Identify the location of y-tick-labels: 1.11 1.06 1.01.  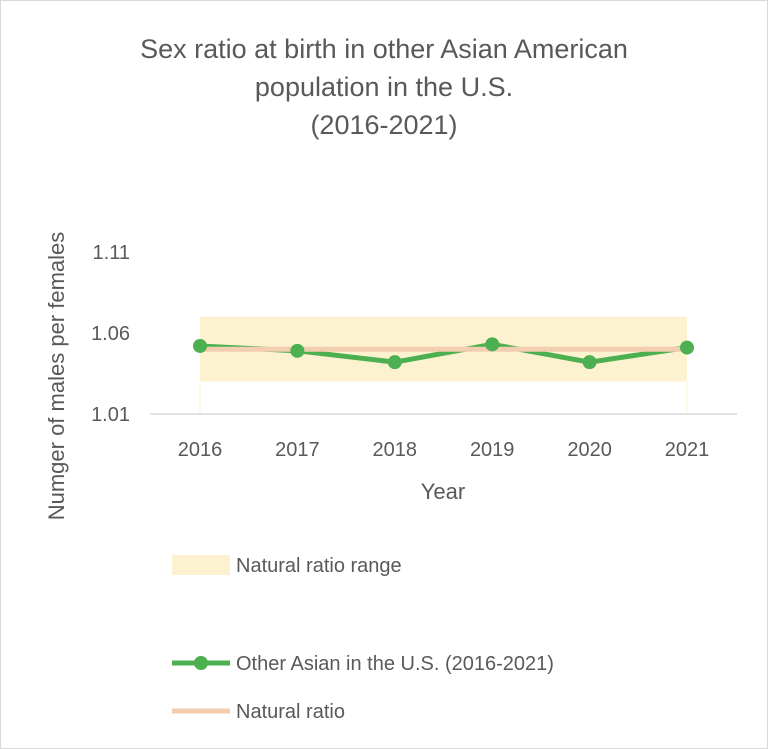
(110, 334).